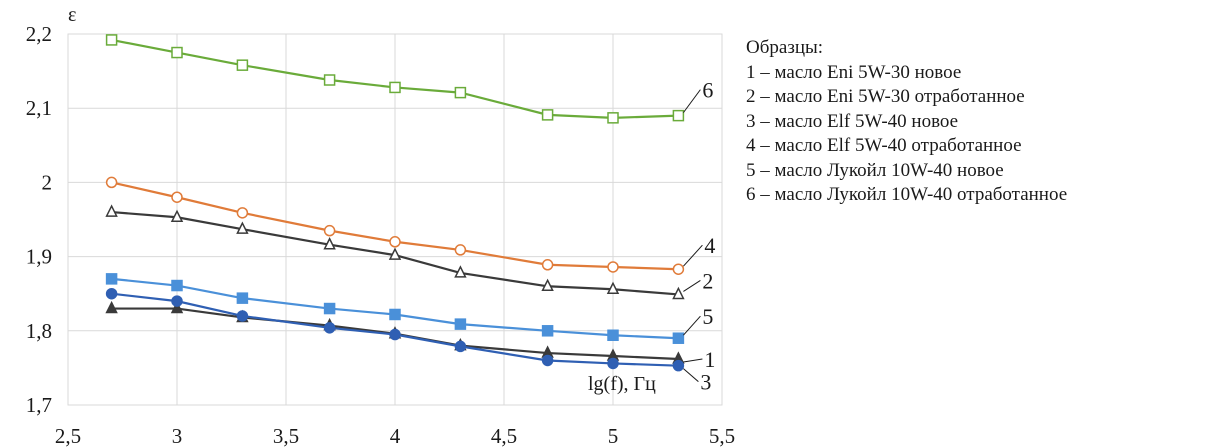  What do you see at coordinates (39, 34) in the screenshot?
I see `y-tick-label: 2,2` at bounding box center [39, 34].